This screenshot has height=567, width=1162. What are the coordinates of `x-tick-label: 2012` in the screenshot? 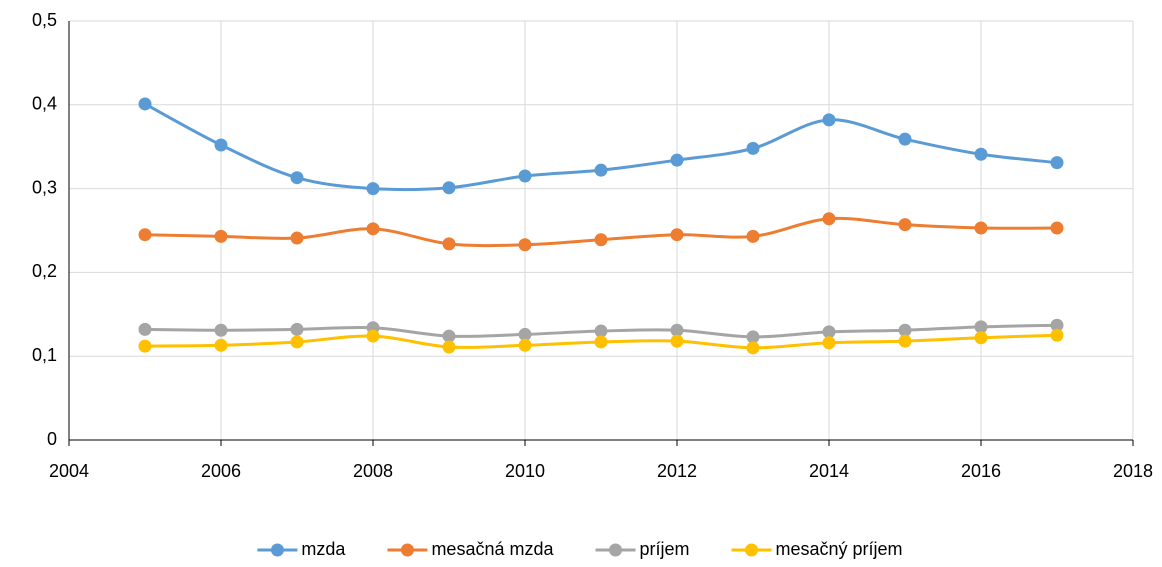 It's located at (677, 471).